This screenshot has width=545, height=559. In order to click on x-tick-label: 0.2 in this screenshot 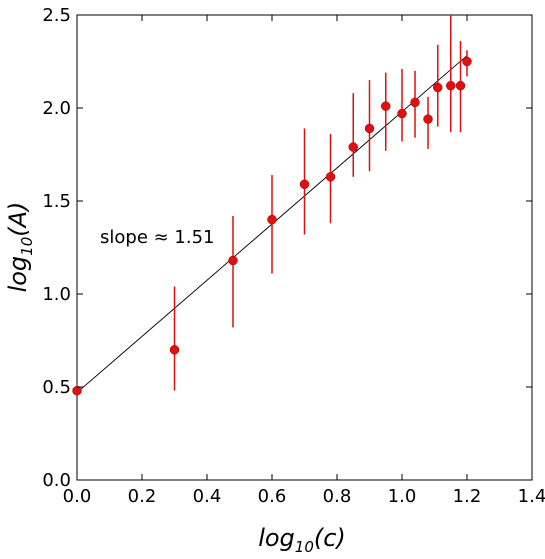, I will do `click(142, 496)`.